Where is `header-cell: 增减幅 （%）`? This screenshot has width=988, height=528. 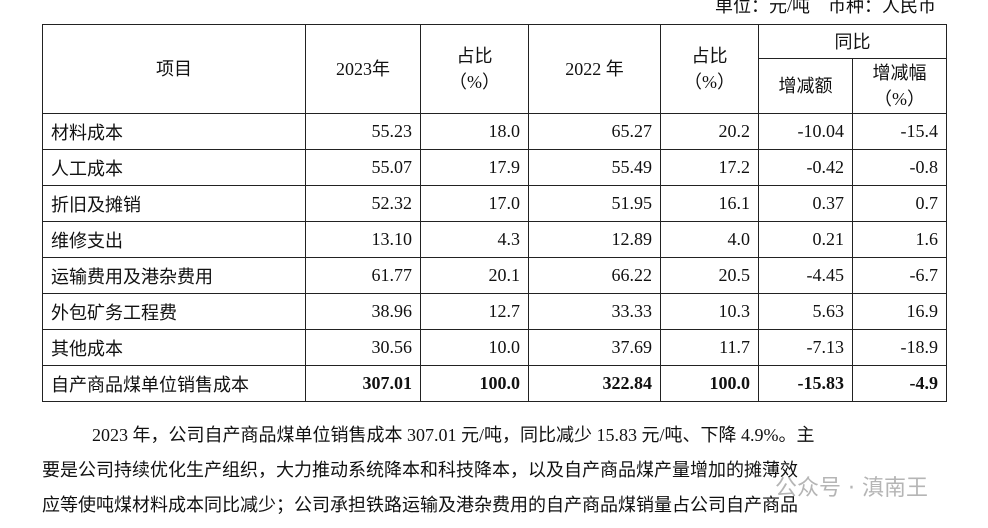
header-cell: 增减幅 （%） is located at coordinates (899, 86).